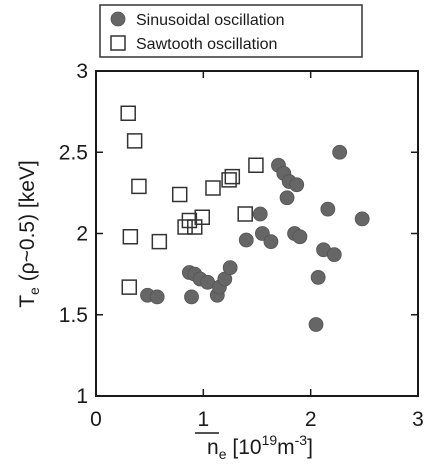 The image size is (425, 466). Describe the element at coordinates (82, 234) in the screenshot. I see `y-tick-label: 2` at that location.